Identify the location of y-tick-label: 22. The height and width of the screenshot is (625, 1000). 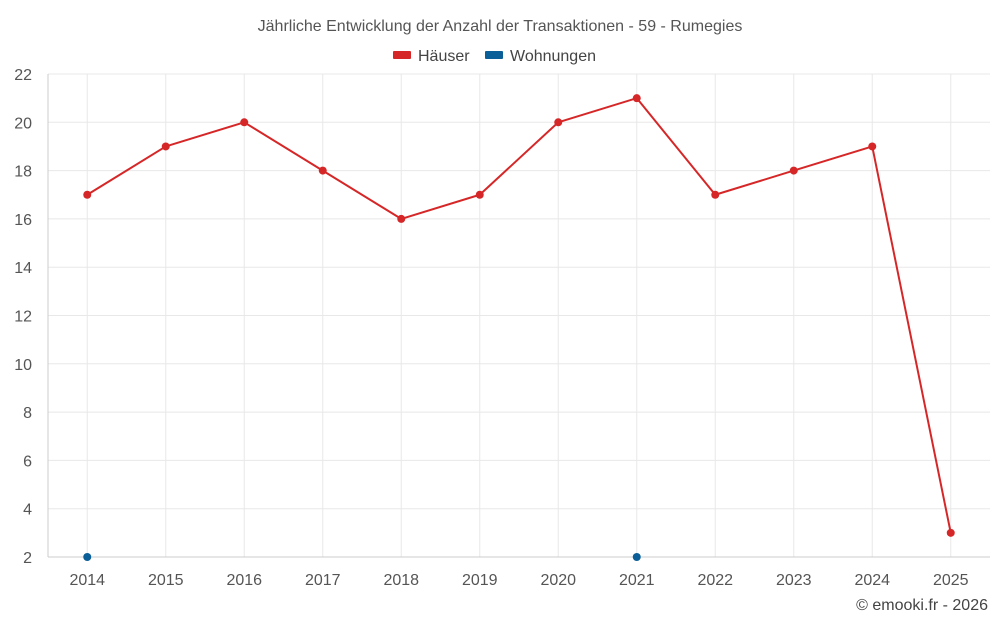
(23, 75).